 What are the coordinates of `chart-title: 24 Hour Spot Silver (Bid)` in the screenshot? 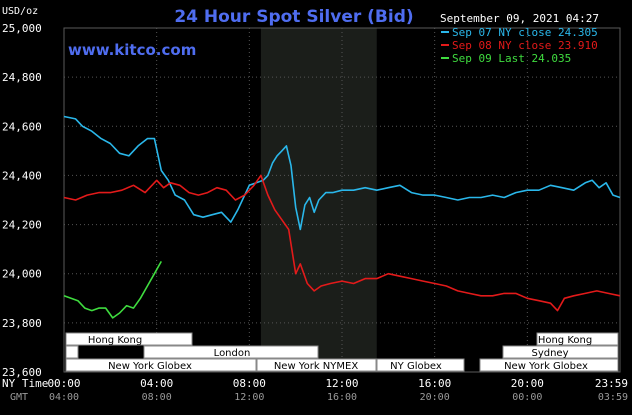 It's located at (293, 17).